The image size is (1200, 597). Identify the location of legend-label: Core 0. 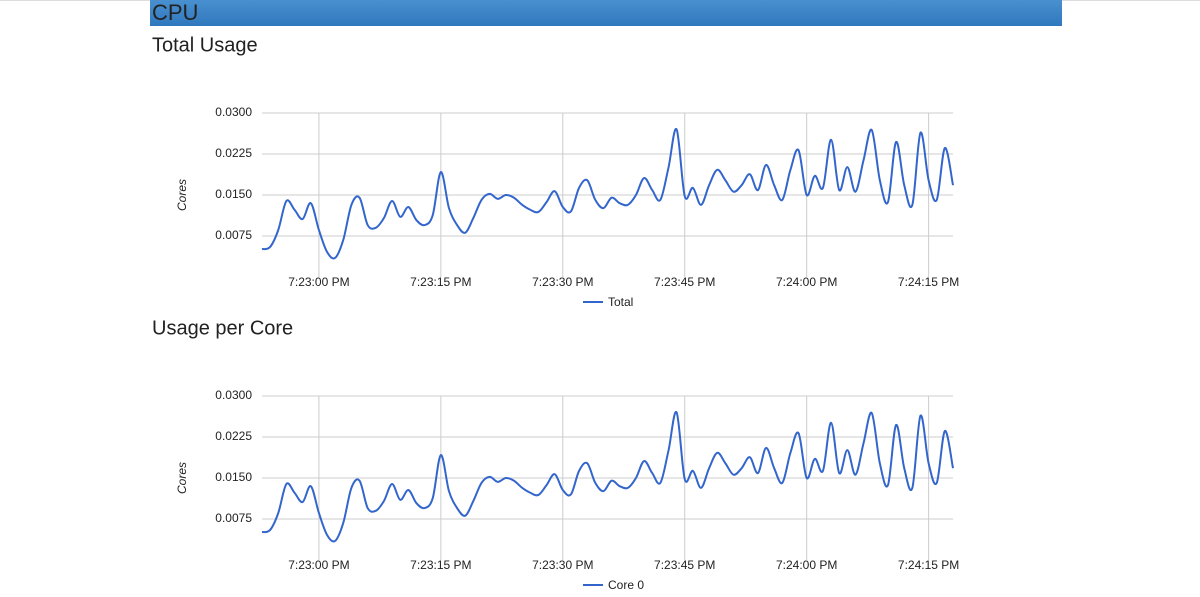
(626, 585).